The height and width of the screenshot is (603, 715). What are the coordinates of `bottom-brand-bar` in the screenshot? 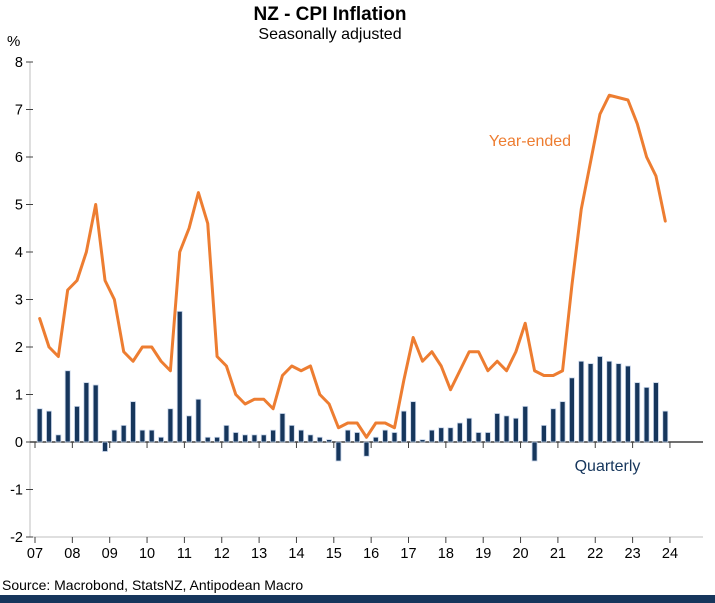 It's located at (357, 599).